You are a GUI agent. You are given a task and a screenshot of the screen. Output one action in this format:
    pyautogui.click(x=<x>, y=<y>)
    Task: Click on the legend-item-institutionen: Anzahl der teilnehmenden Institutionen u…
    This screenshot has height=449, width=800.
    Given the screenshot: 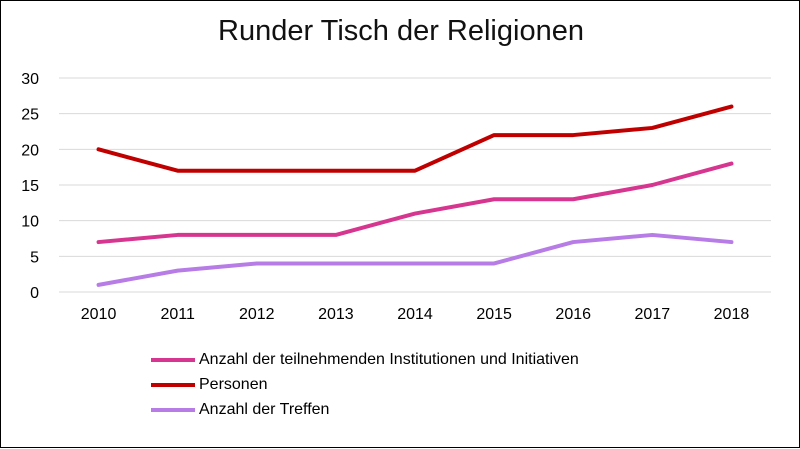 What is the action you would take?
    pyautogui.click(x=365, y=359)
    